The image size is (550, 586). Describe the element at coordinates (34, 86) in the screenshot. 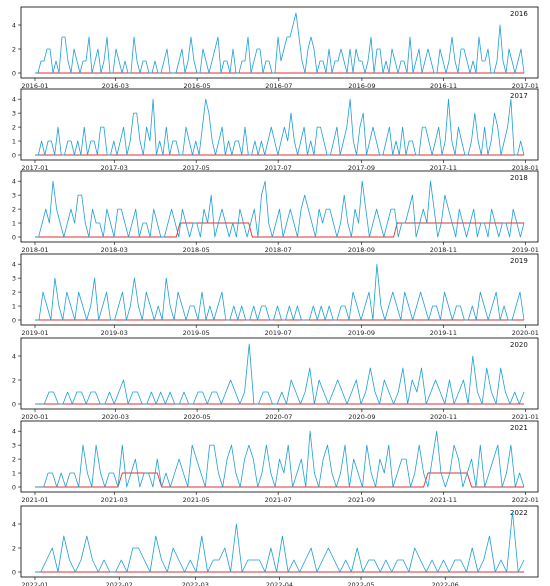

I see `x-tick-label: 2016-01` at that location.